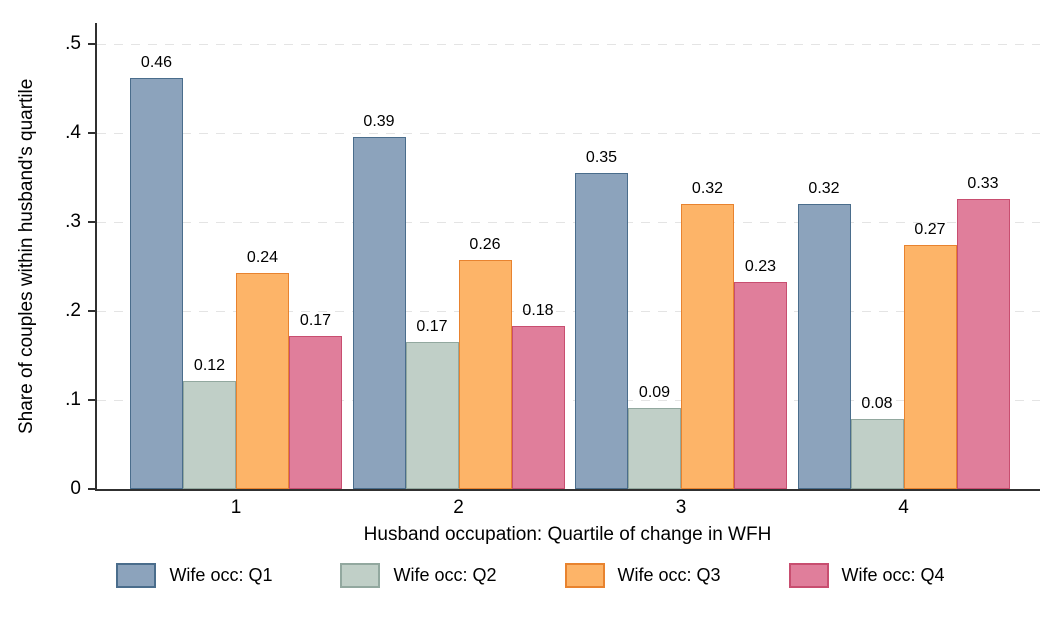  What do you see at coordinates (681, 507) in the screenshot?
I see `x-category-label-3: 3` at bounding box center [681, 507].